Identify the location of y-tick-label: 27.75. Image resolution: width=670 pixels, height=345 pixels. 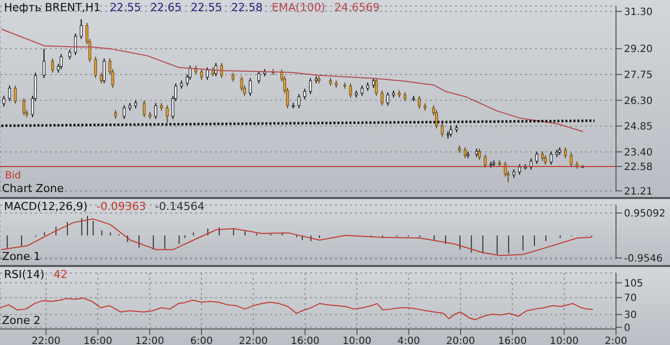
(638, 76).